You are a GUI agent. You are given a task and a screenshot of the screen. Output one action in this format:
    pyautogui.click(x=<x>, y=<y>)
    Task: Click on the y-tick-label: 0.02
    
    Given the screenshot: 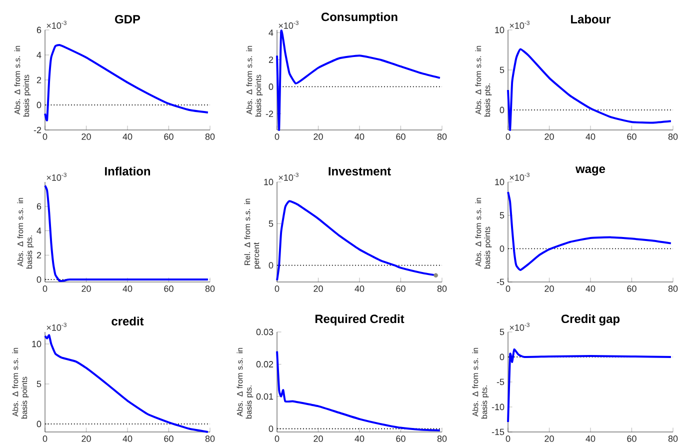 What is the action you would take?
    pyautogui.click(x=265, y=364)
    